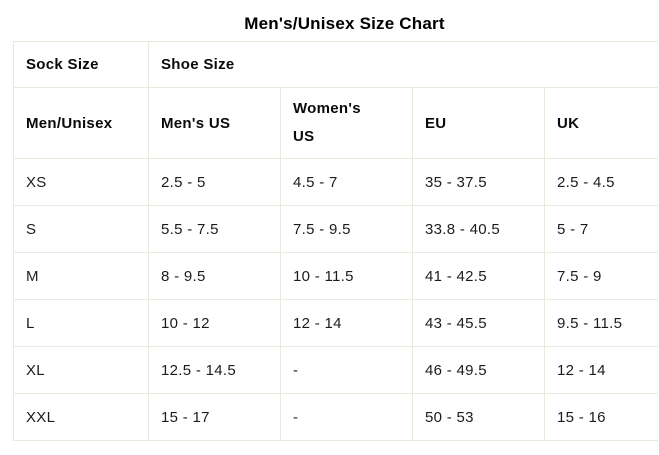 This screenshot has height=455, width=659. What do you see at coordinates (478, 370) in the screenshot?
I see `cell-eu: 46 - 49.5` at bounding box center [478, 370].